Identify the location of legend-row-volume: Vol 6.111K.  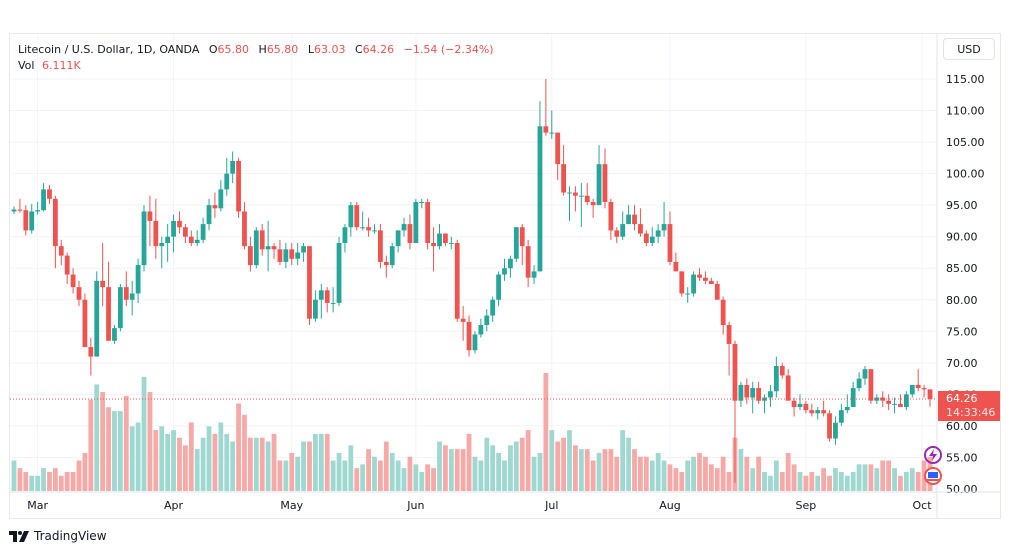
(256, 66).